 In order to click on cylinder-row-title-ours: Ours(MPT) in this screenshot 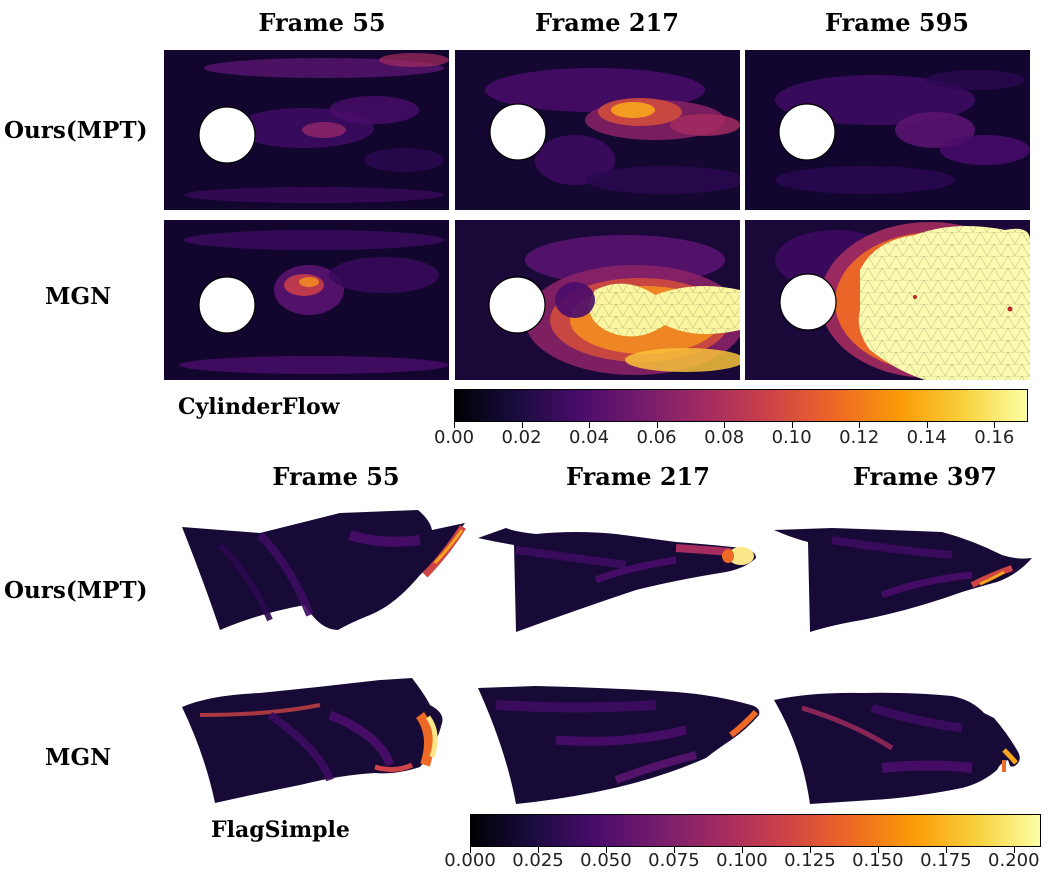, I will do `click(76, 130)`.